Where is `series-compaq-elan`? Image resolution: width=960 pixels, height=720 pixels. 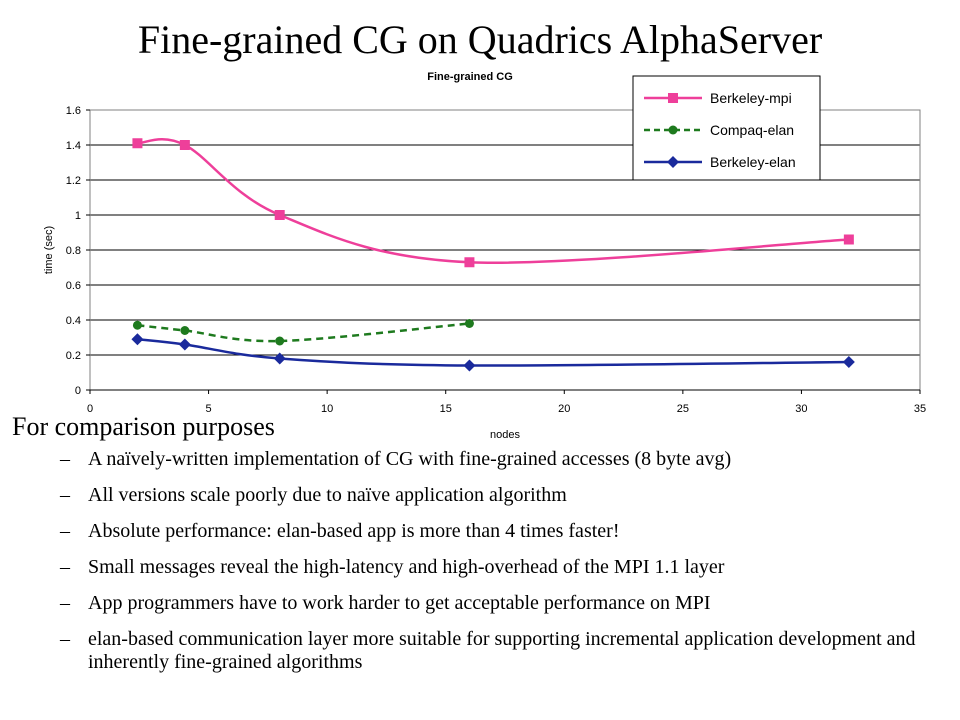
series-compaq-elan is located at coordinates (303, 332).